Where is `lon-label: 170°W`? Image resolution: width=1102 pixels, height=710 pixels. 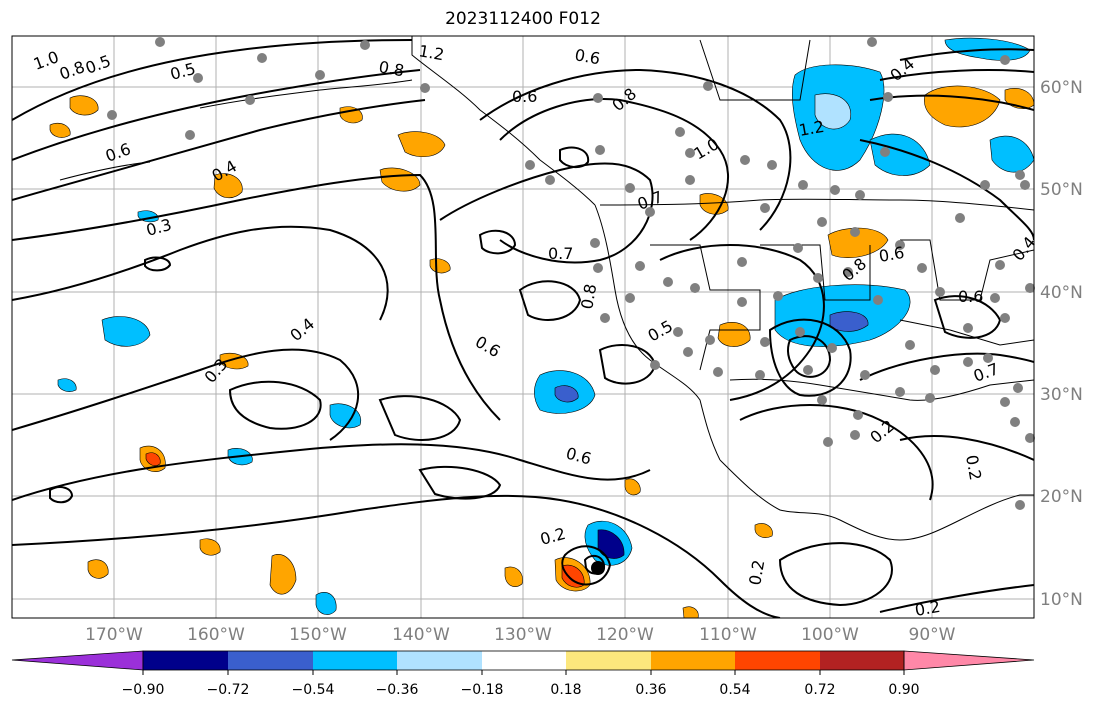 lon-label: 170°W is located at coordinates (114, 635).